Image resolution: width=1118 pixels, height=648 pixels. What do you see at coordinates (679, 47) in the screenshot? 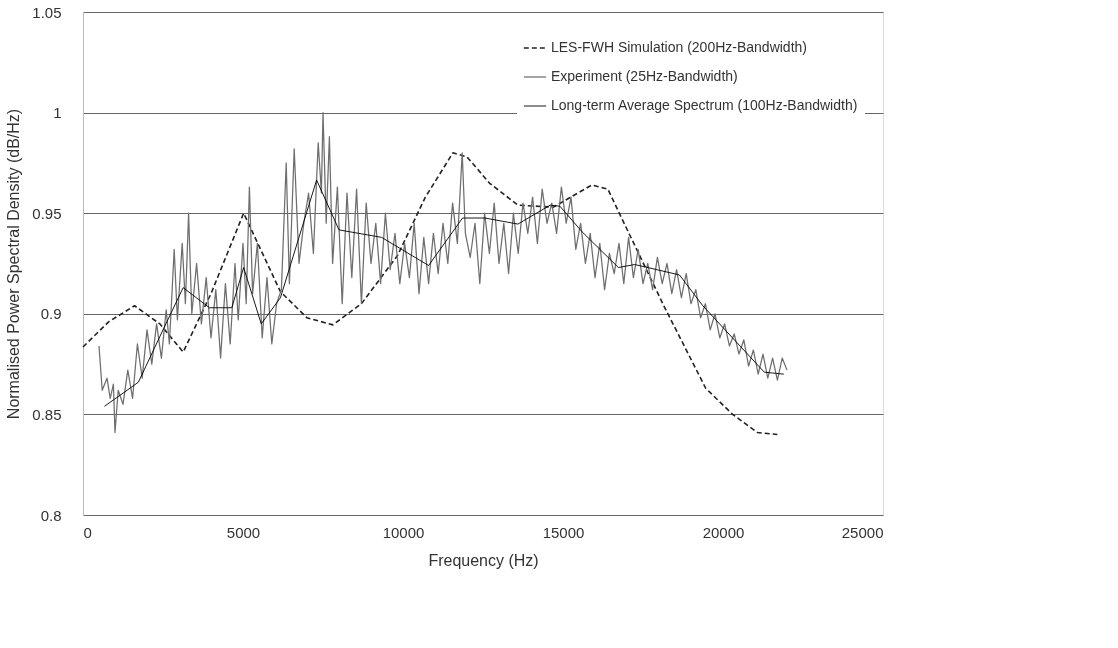
I see `legend-label: LES-FWH Simulation (200Hz-Bandwidth)` at bounding box center [679, 47].